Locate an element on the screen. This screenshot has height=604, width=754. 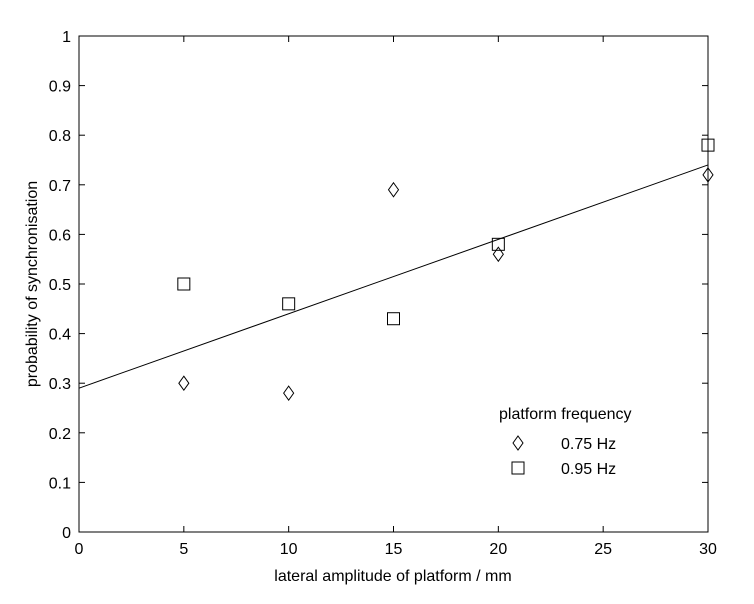
legend-square-icon is located at coordinates (518, 468).